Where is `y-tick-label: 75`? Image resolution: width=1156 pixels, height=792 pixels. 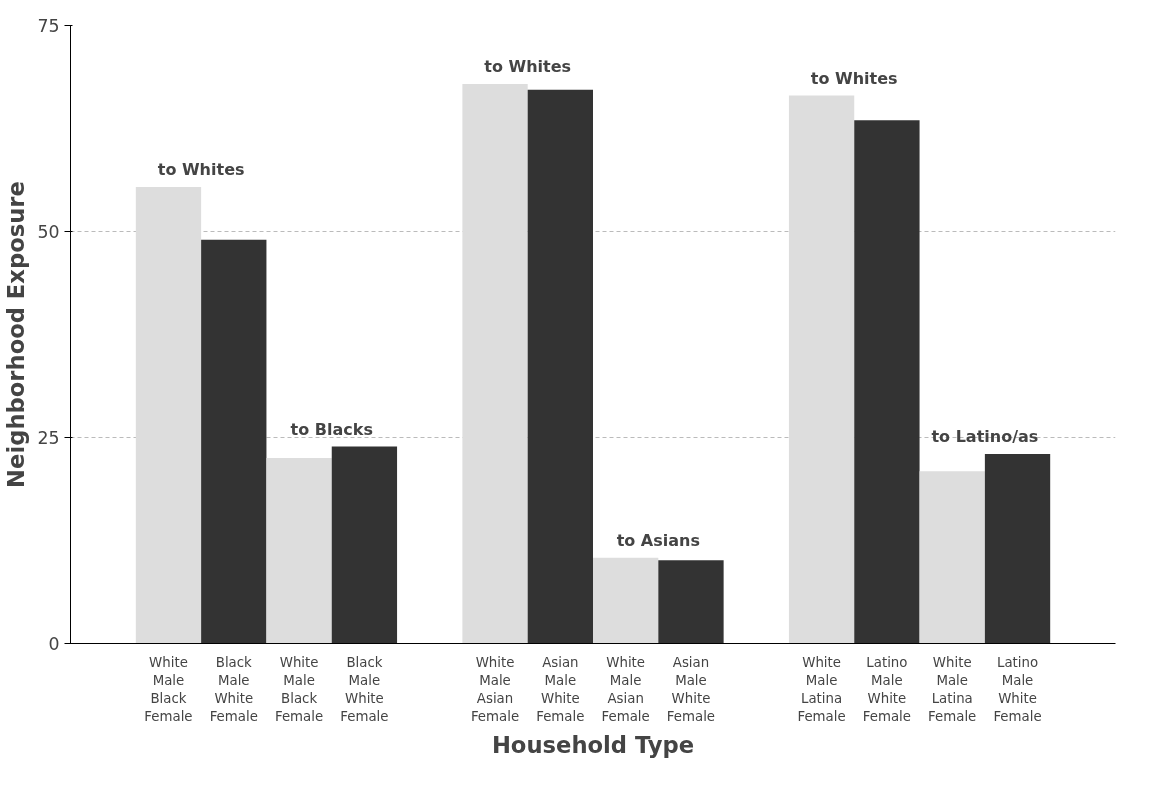 y-tick-label: 75 is located at coordinates (48, 26).